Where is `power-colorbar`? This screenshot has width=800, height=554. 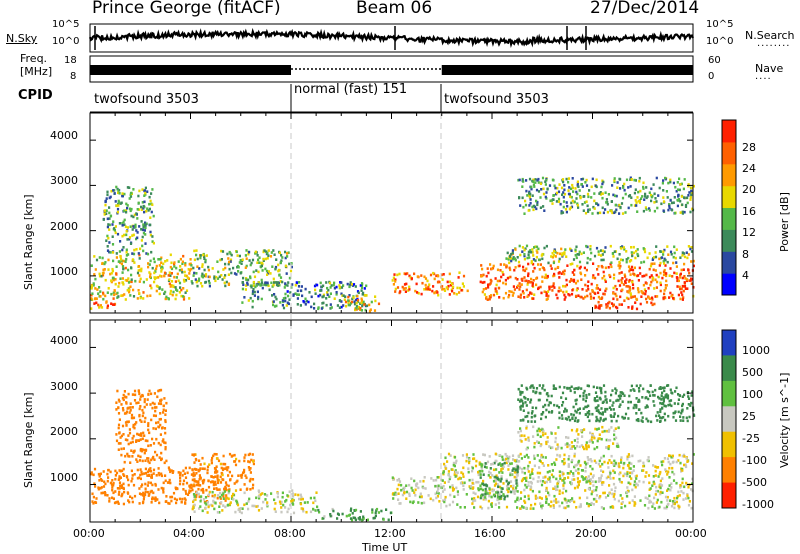
power-colorbar is located at coordinates (729, 207).